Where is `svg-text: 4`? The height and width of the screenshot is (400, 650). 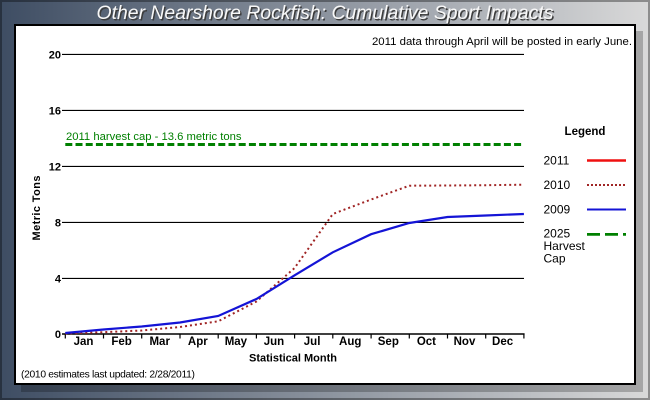
svg-text: 4 is located at coordinates (58, 279).